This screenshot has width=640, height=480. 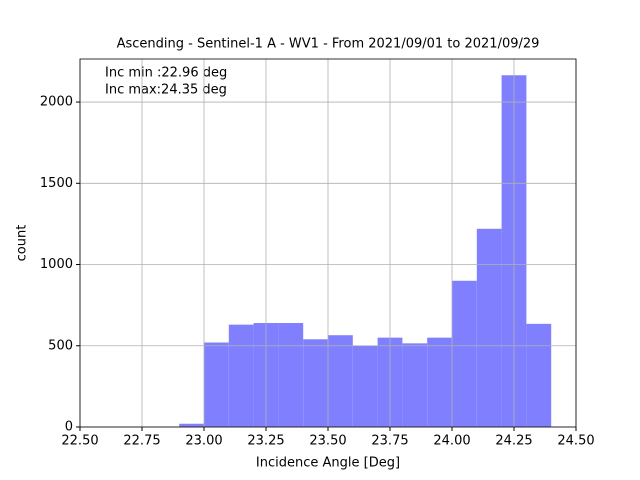 I want to click on x-tick-label: 23.50, so click(x=327, y=441).